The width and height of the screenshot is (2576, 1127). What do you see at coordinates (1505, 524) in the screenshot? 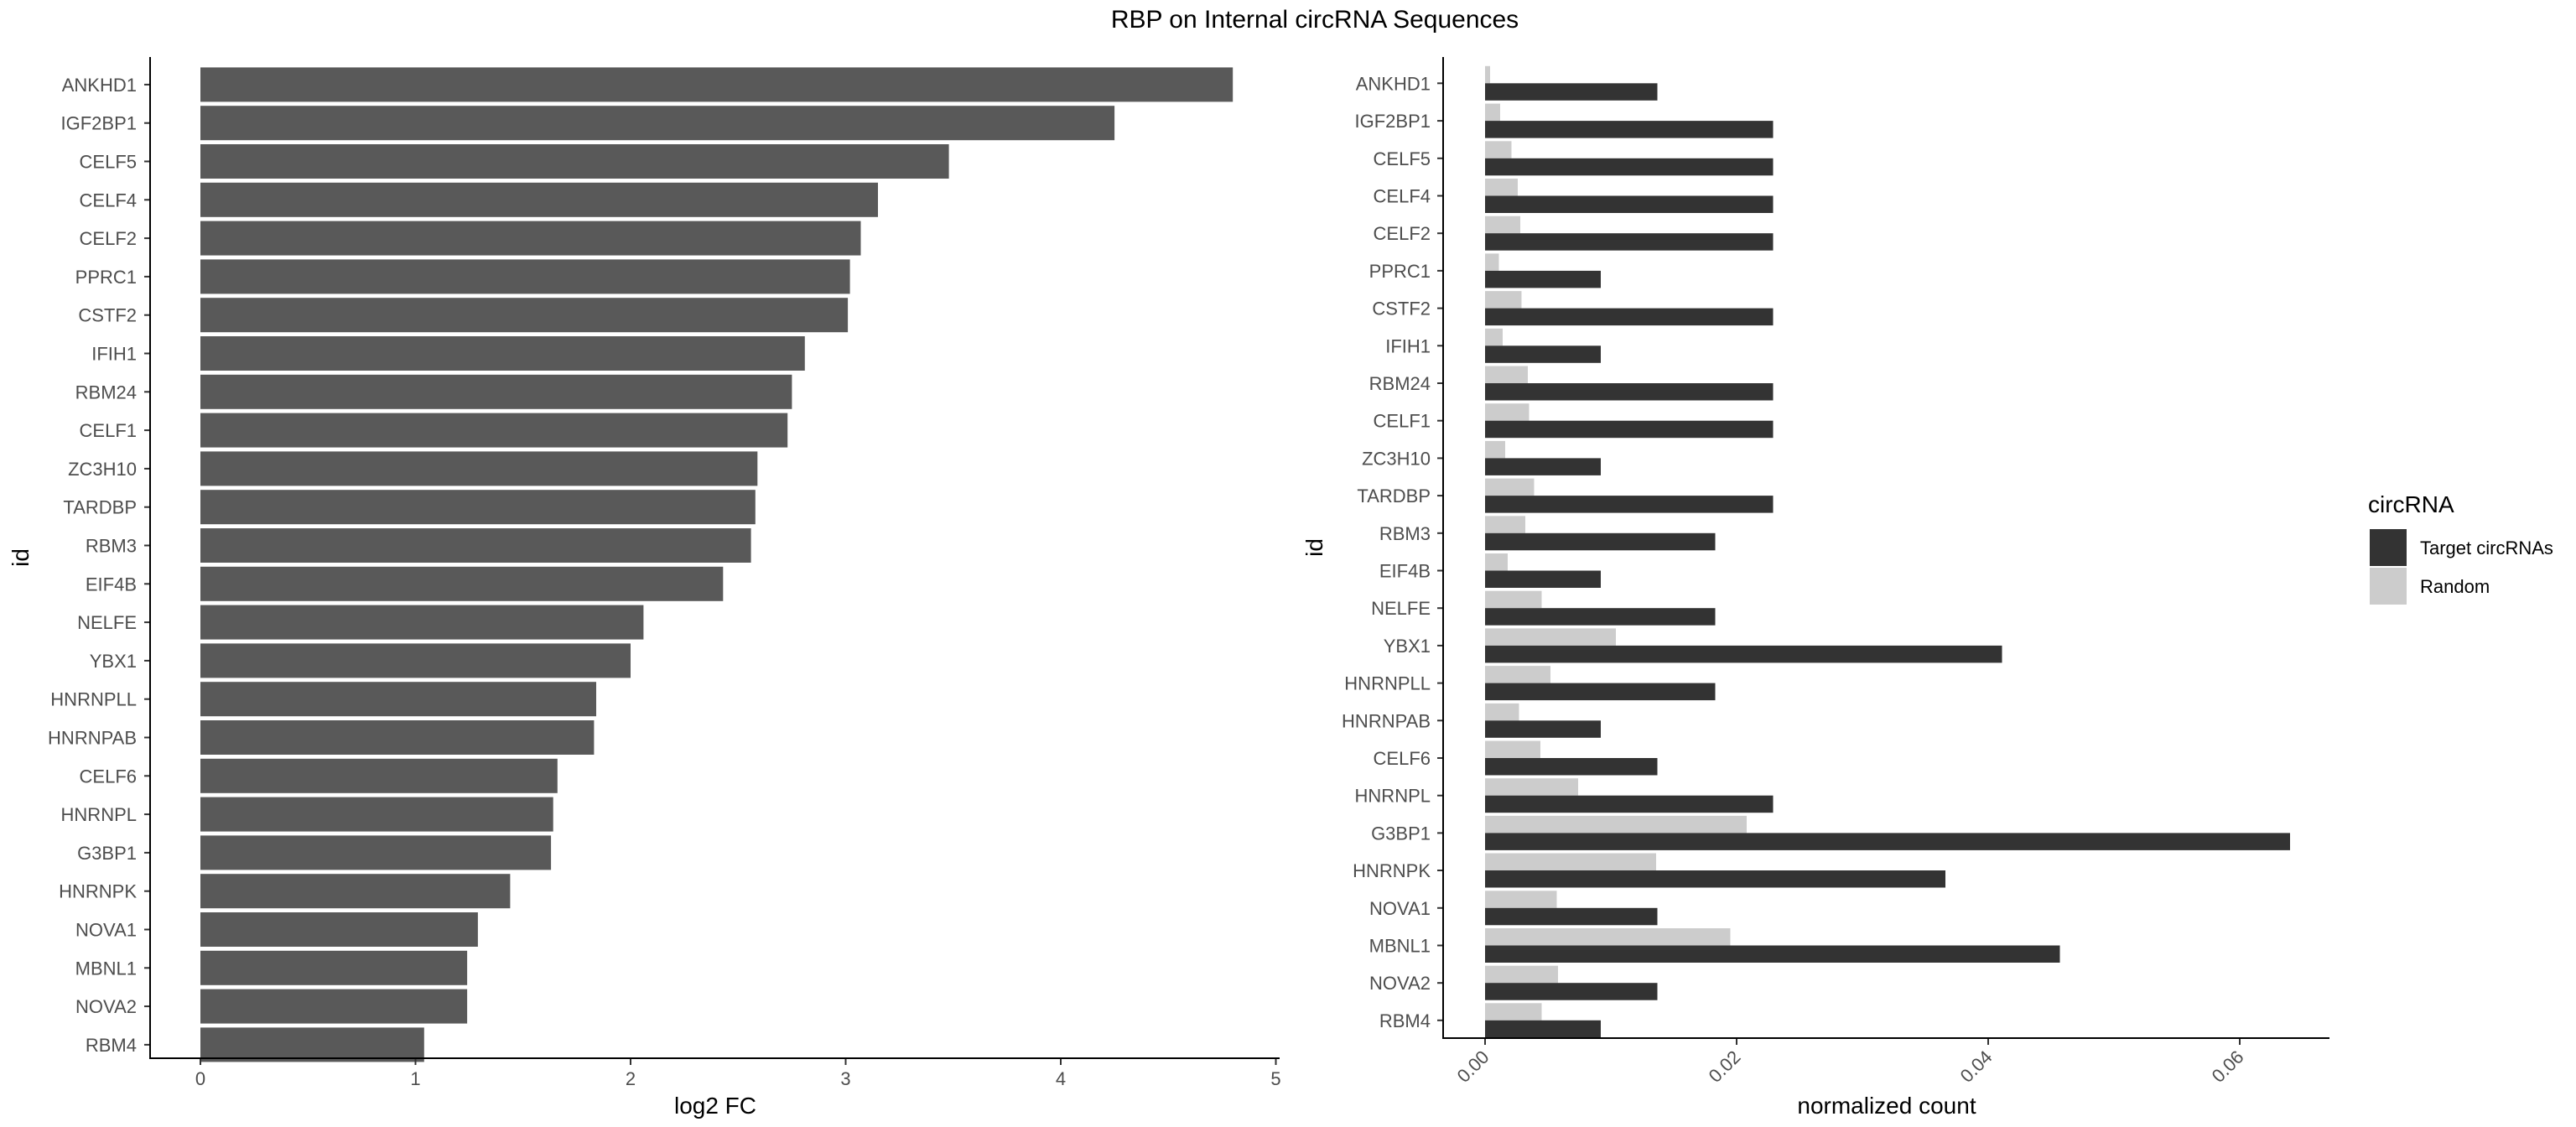
I see `right-bar-random-rbm3` at bounding box center [1505, 524].